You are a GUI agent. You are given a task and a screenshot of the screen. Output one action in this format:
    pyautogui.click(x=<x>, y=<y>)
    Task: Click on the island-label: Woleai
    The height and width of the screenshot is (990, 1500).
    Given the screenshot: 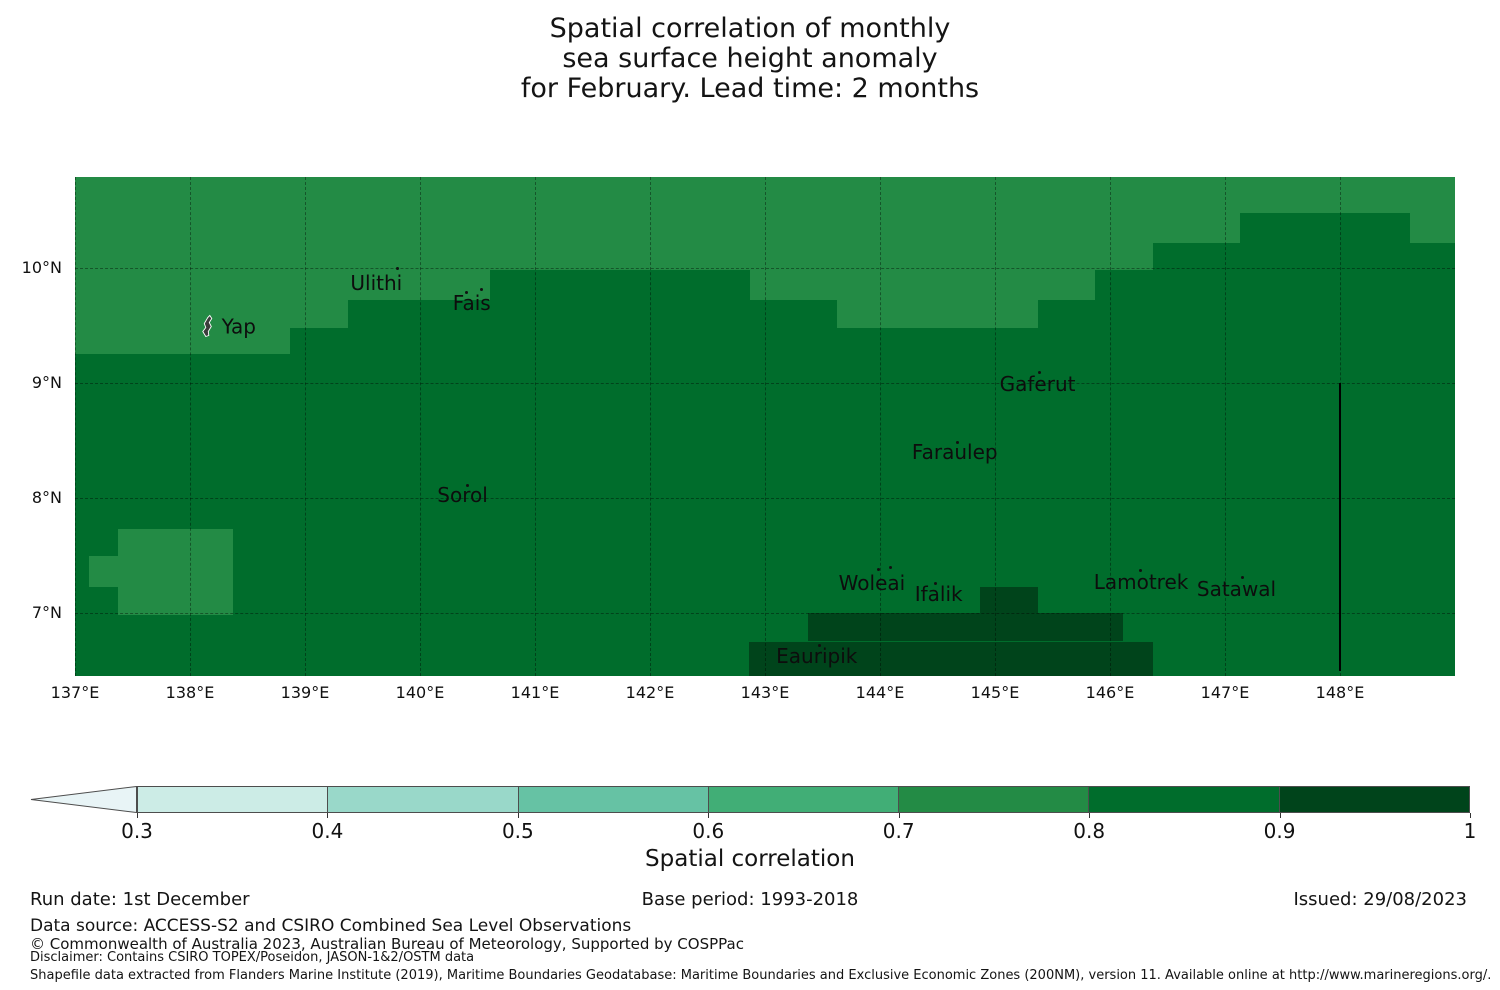 What is the action you would take?
    pyautogui.click(x=872, y=583)
    